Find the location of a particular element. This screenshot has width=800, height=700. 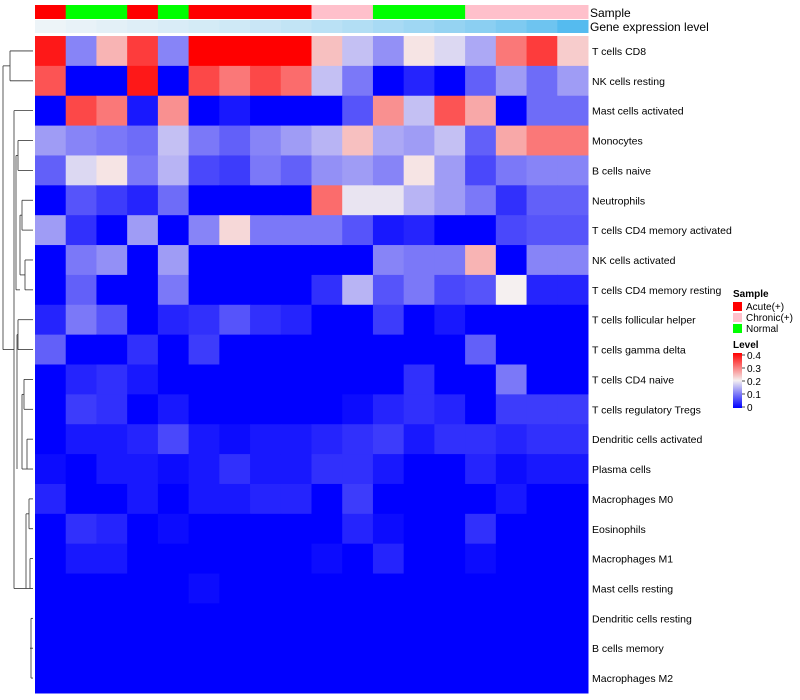

expression-annotation-bar is located at coordinates (312, 26).